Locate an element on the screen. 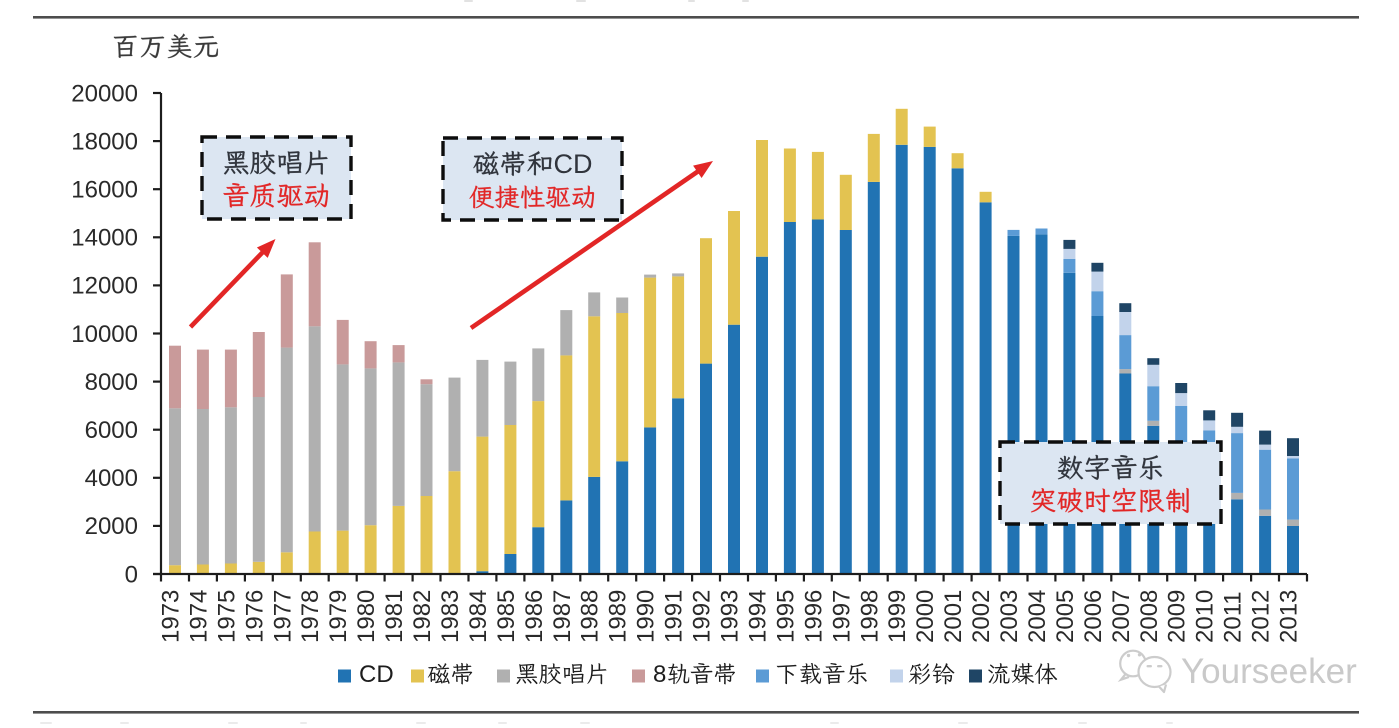 The width and height of the screenshot is (1399, 728). svg-text: 1978 is located at coordinates (310, 616).